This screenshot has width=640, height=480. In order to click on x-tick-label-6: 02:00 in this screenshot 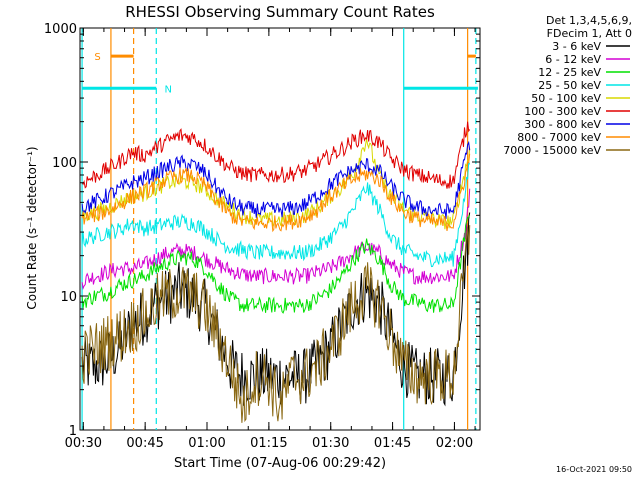, I will do `click(454, 443)`.